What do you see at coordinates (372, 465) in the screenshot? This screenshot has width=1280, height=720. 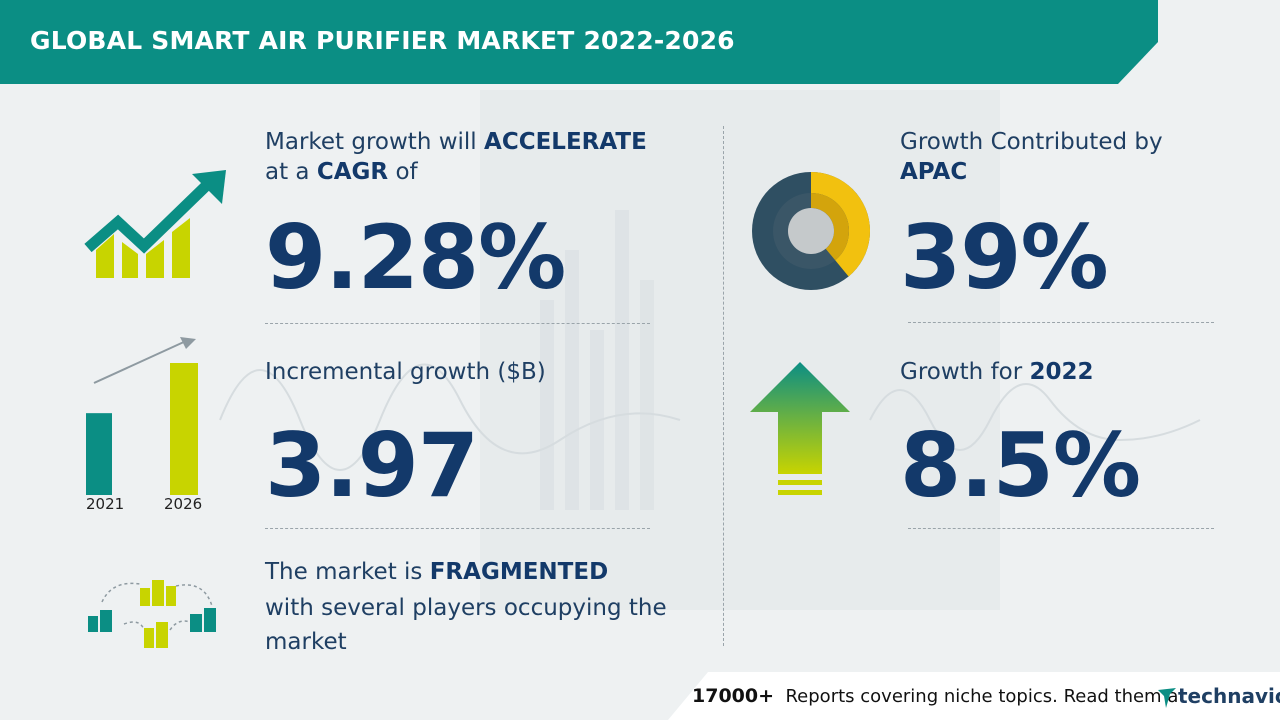 I see `incremental-value: 3.97` at bounding box center [372, 465].